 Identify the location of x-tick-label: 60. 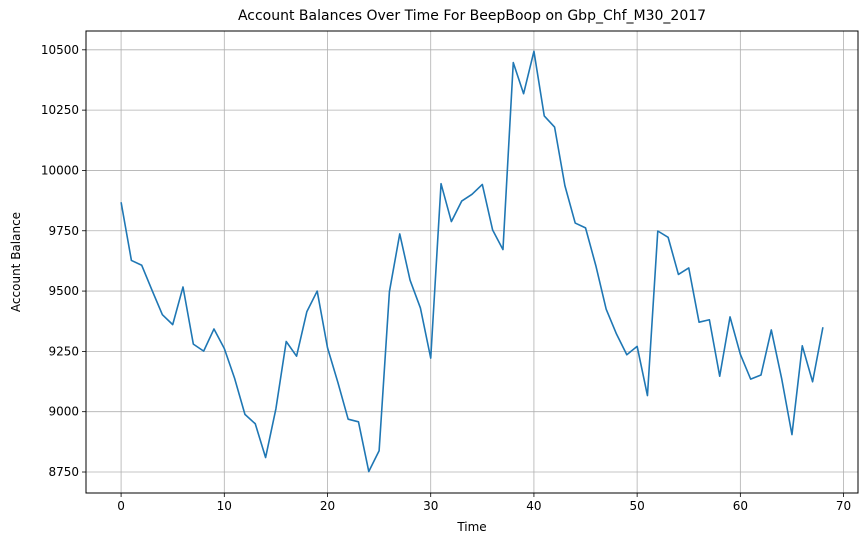
(740, 506).